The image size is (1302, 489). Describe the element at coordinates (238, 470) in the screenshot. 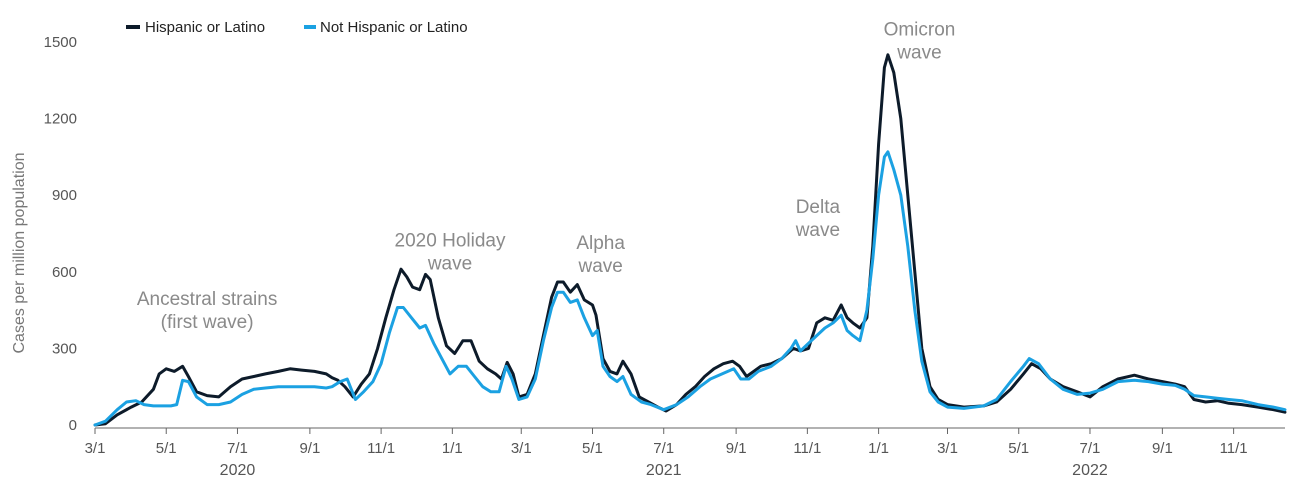

I see `x-year-label: 2020` at that location.